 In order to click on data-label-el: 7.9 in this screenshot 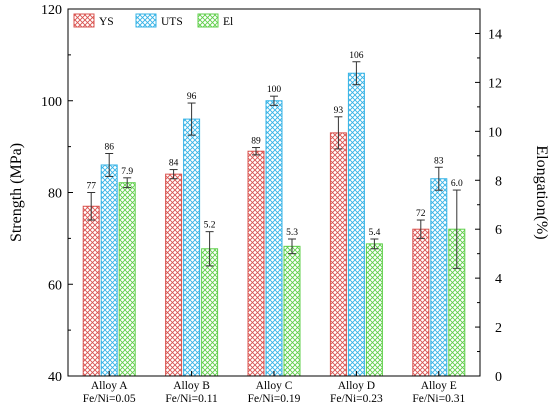, I will do `click(127, 172)`.